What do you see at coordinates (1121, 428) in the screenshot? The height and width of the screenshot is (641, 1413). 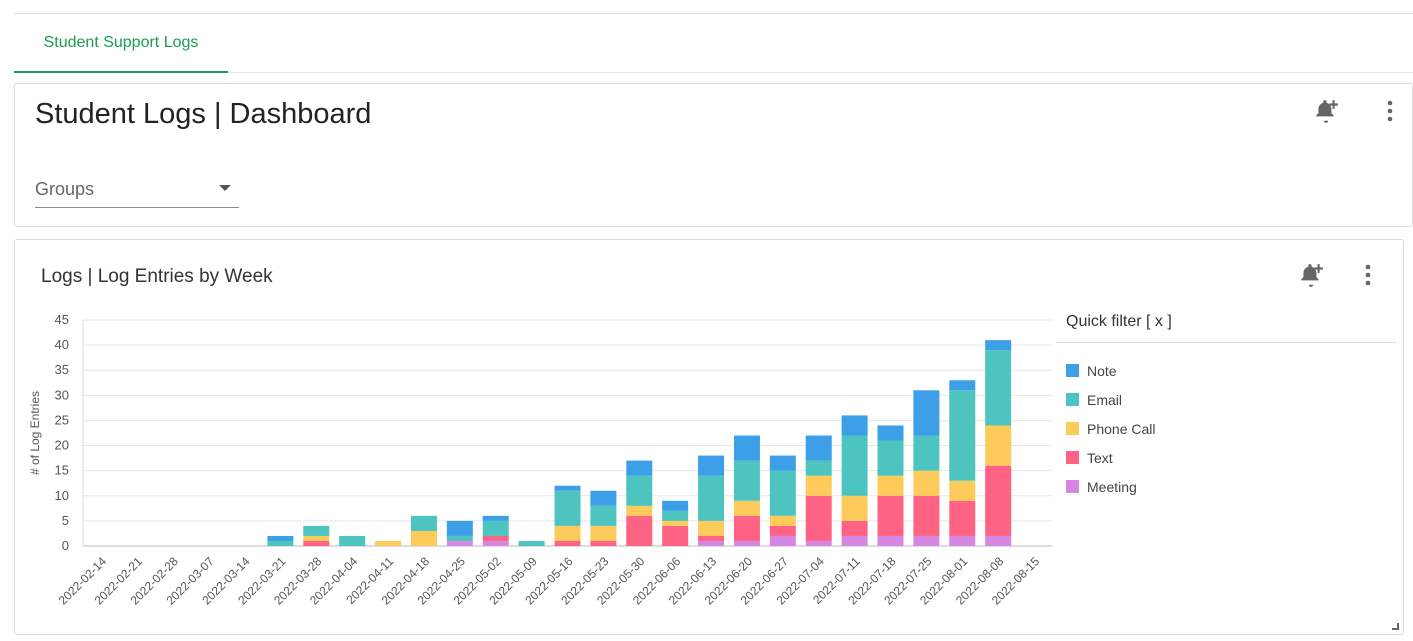 I see `legend-label: Phone Call` at bounding box center [1121, 428].